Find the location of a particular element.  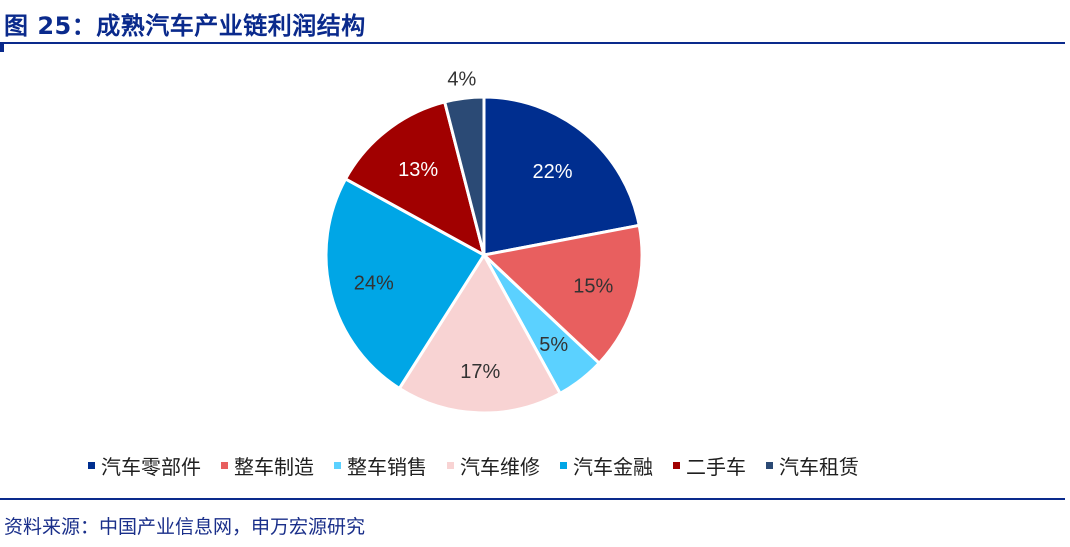

legend-item-6: 汽车租赁 is located at coordinates (812, 465).